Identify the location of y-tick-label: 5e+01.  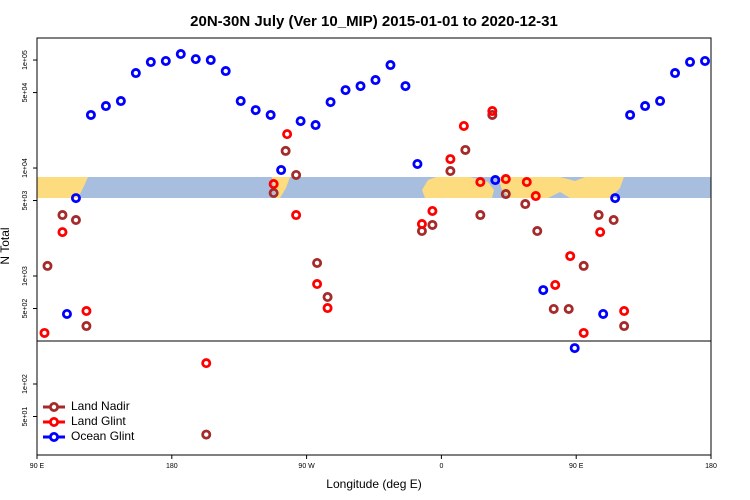
(25, 417).